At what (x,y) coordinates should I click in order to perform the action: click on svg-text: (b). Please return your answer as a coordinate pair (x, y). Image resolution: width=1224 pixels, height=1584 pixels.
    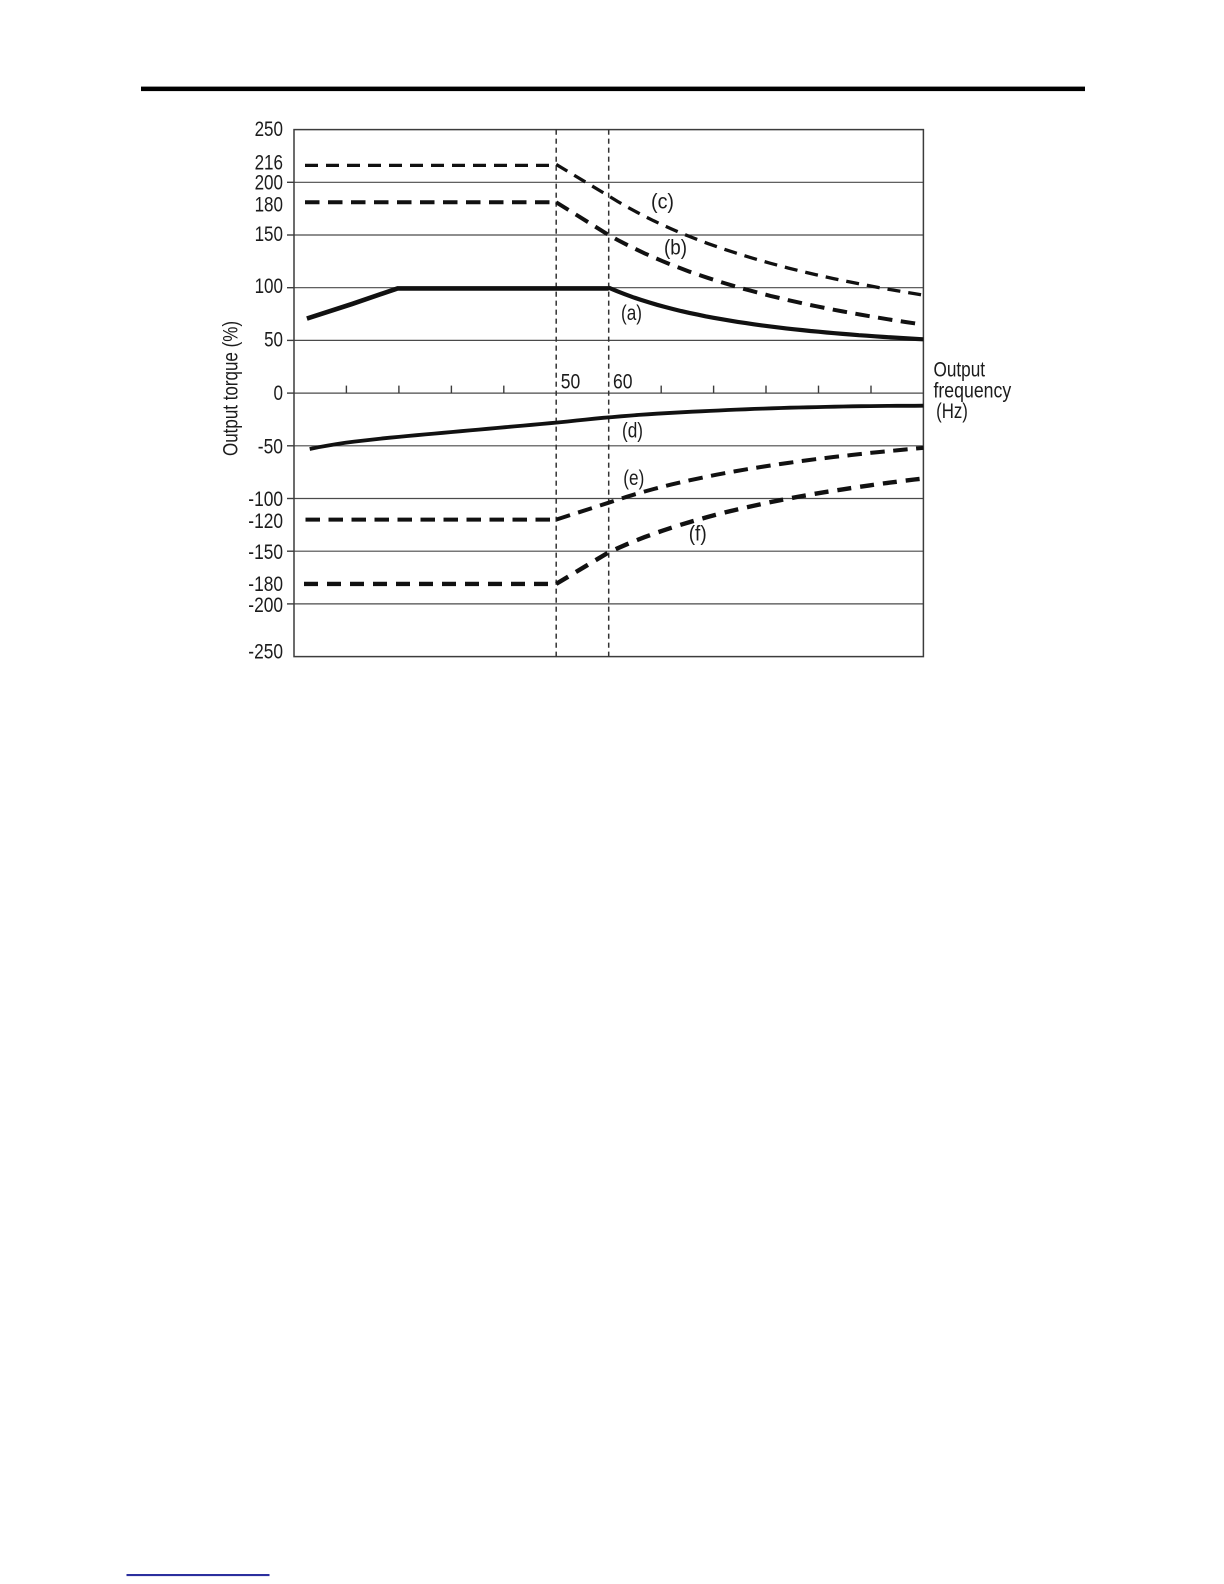
    Looking at the image, I should click on (675, 248).